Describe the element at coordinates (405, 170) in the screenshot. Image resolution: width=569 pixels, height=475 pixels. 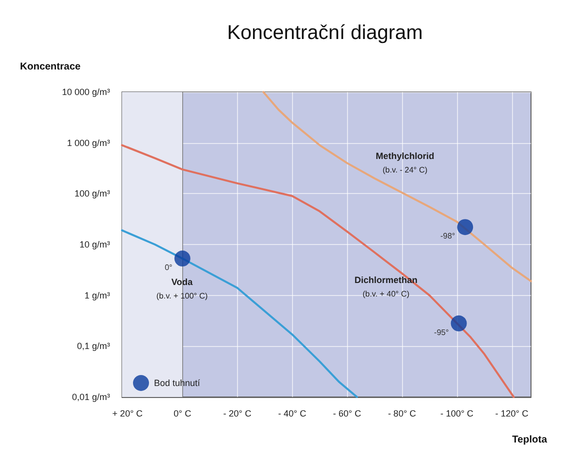
I see `annotation: (b.v. - 24° C)` at that location.